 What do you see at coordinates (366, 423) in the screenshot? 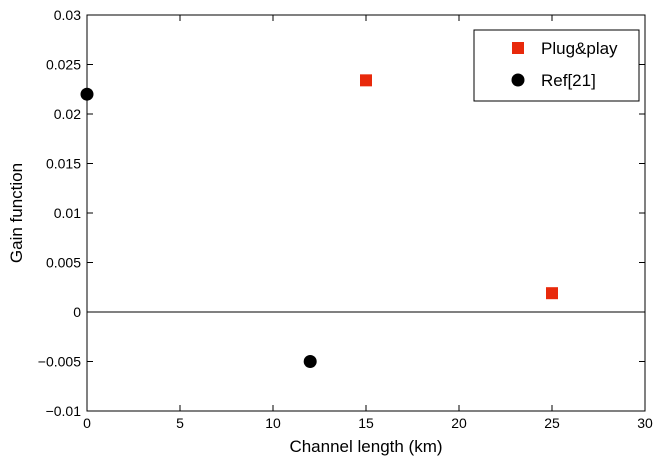
I see `x-tick-label: 15` at bounding box center [366, 423].